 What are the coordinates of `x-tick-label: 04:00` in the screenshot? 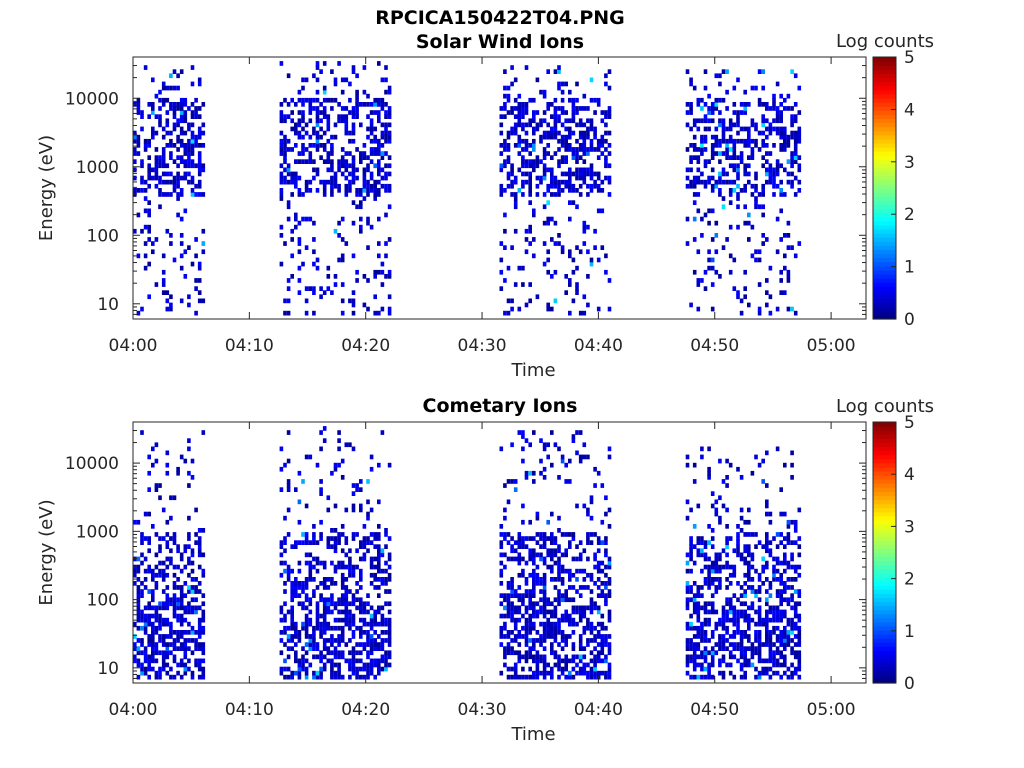 It's located at (133, 710).